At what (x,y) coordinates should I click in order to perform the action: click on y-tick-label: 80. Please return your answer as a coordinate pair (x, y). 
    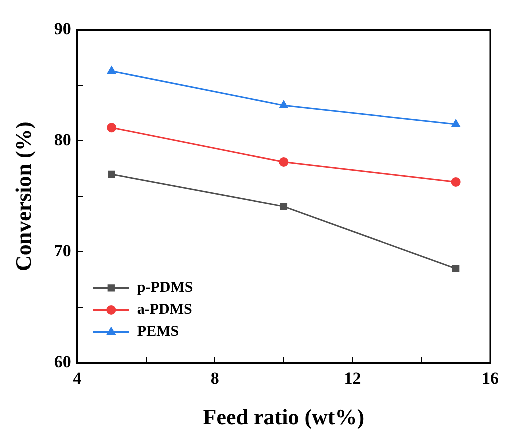
    Looking at the image, I should click on (63, 140).